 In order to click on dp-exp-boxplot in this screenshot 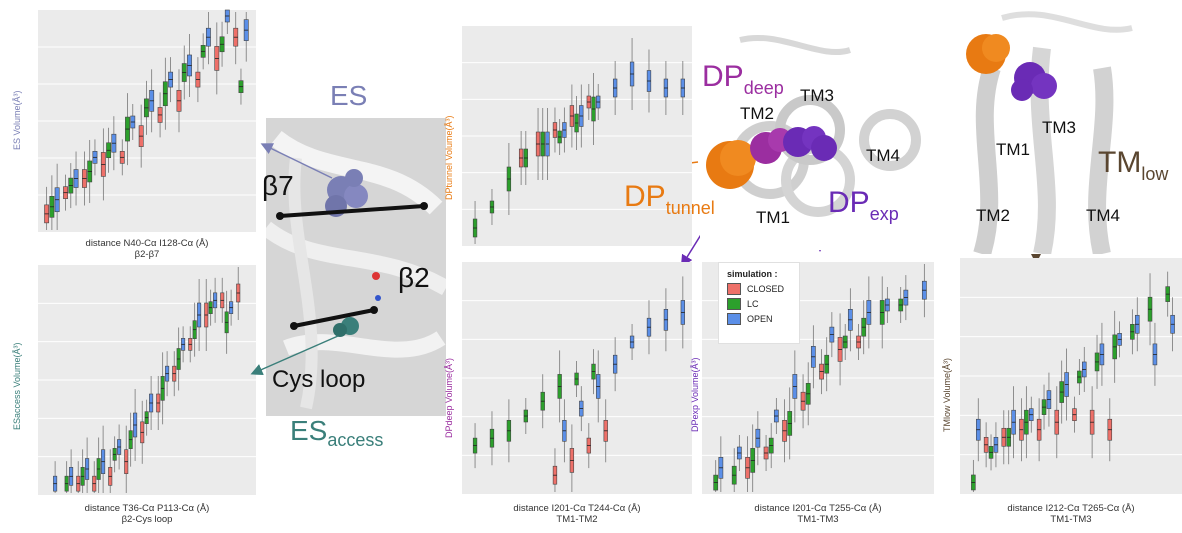, I will do `click(818, 378)`.